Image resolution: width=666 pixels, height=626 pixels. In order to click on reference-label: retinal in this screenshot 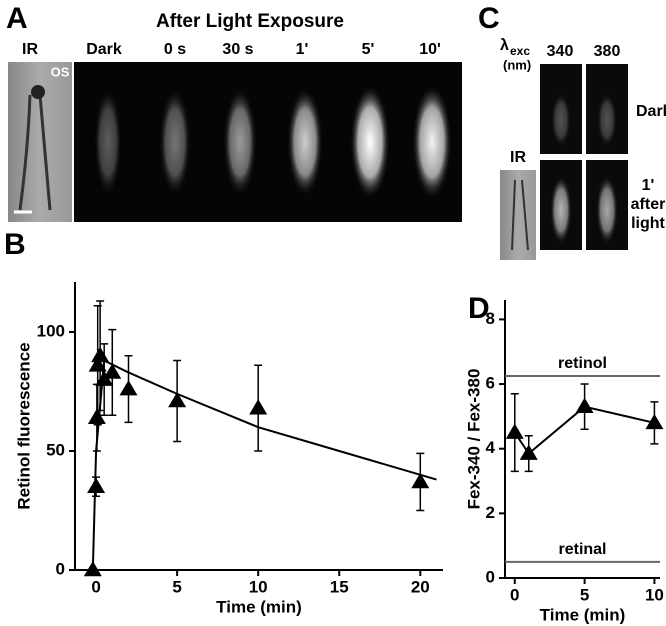, I will do `click(582, 549)`.